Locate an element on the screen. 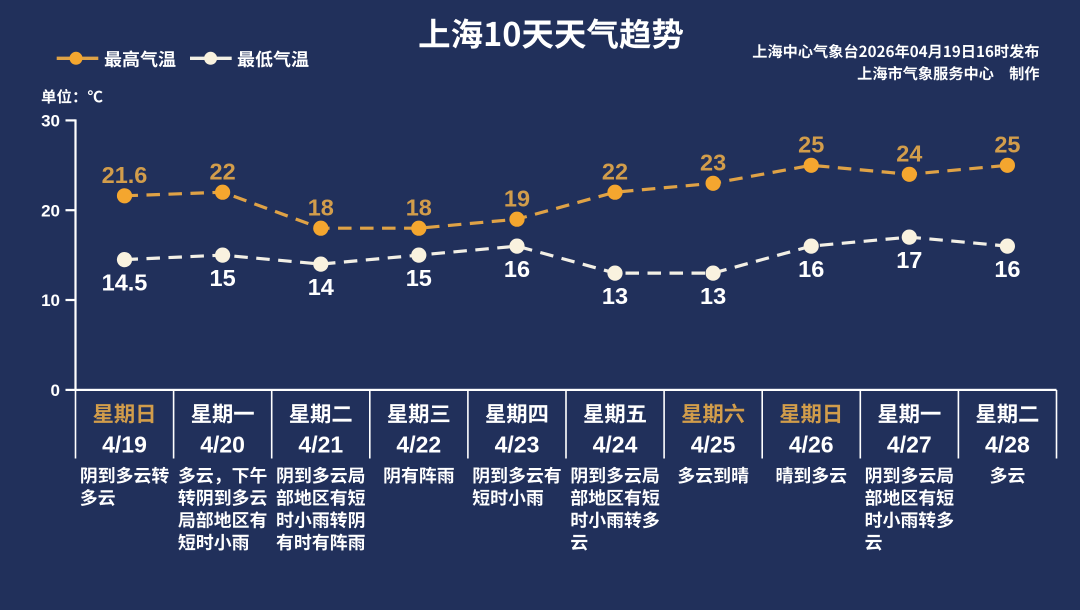 The image size is (1080, 610). svg-text: 17 is located at coordinates (909, 260).